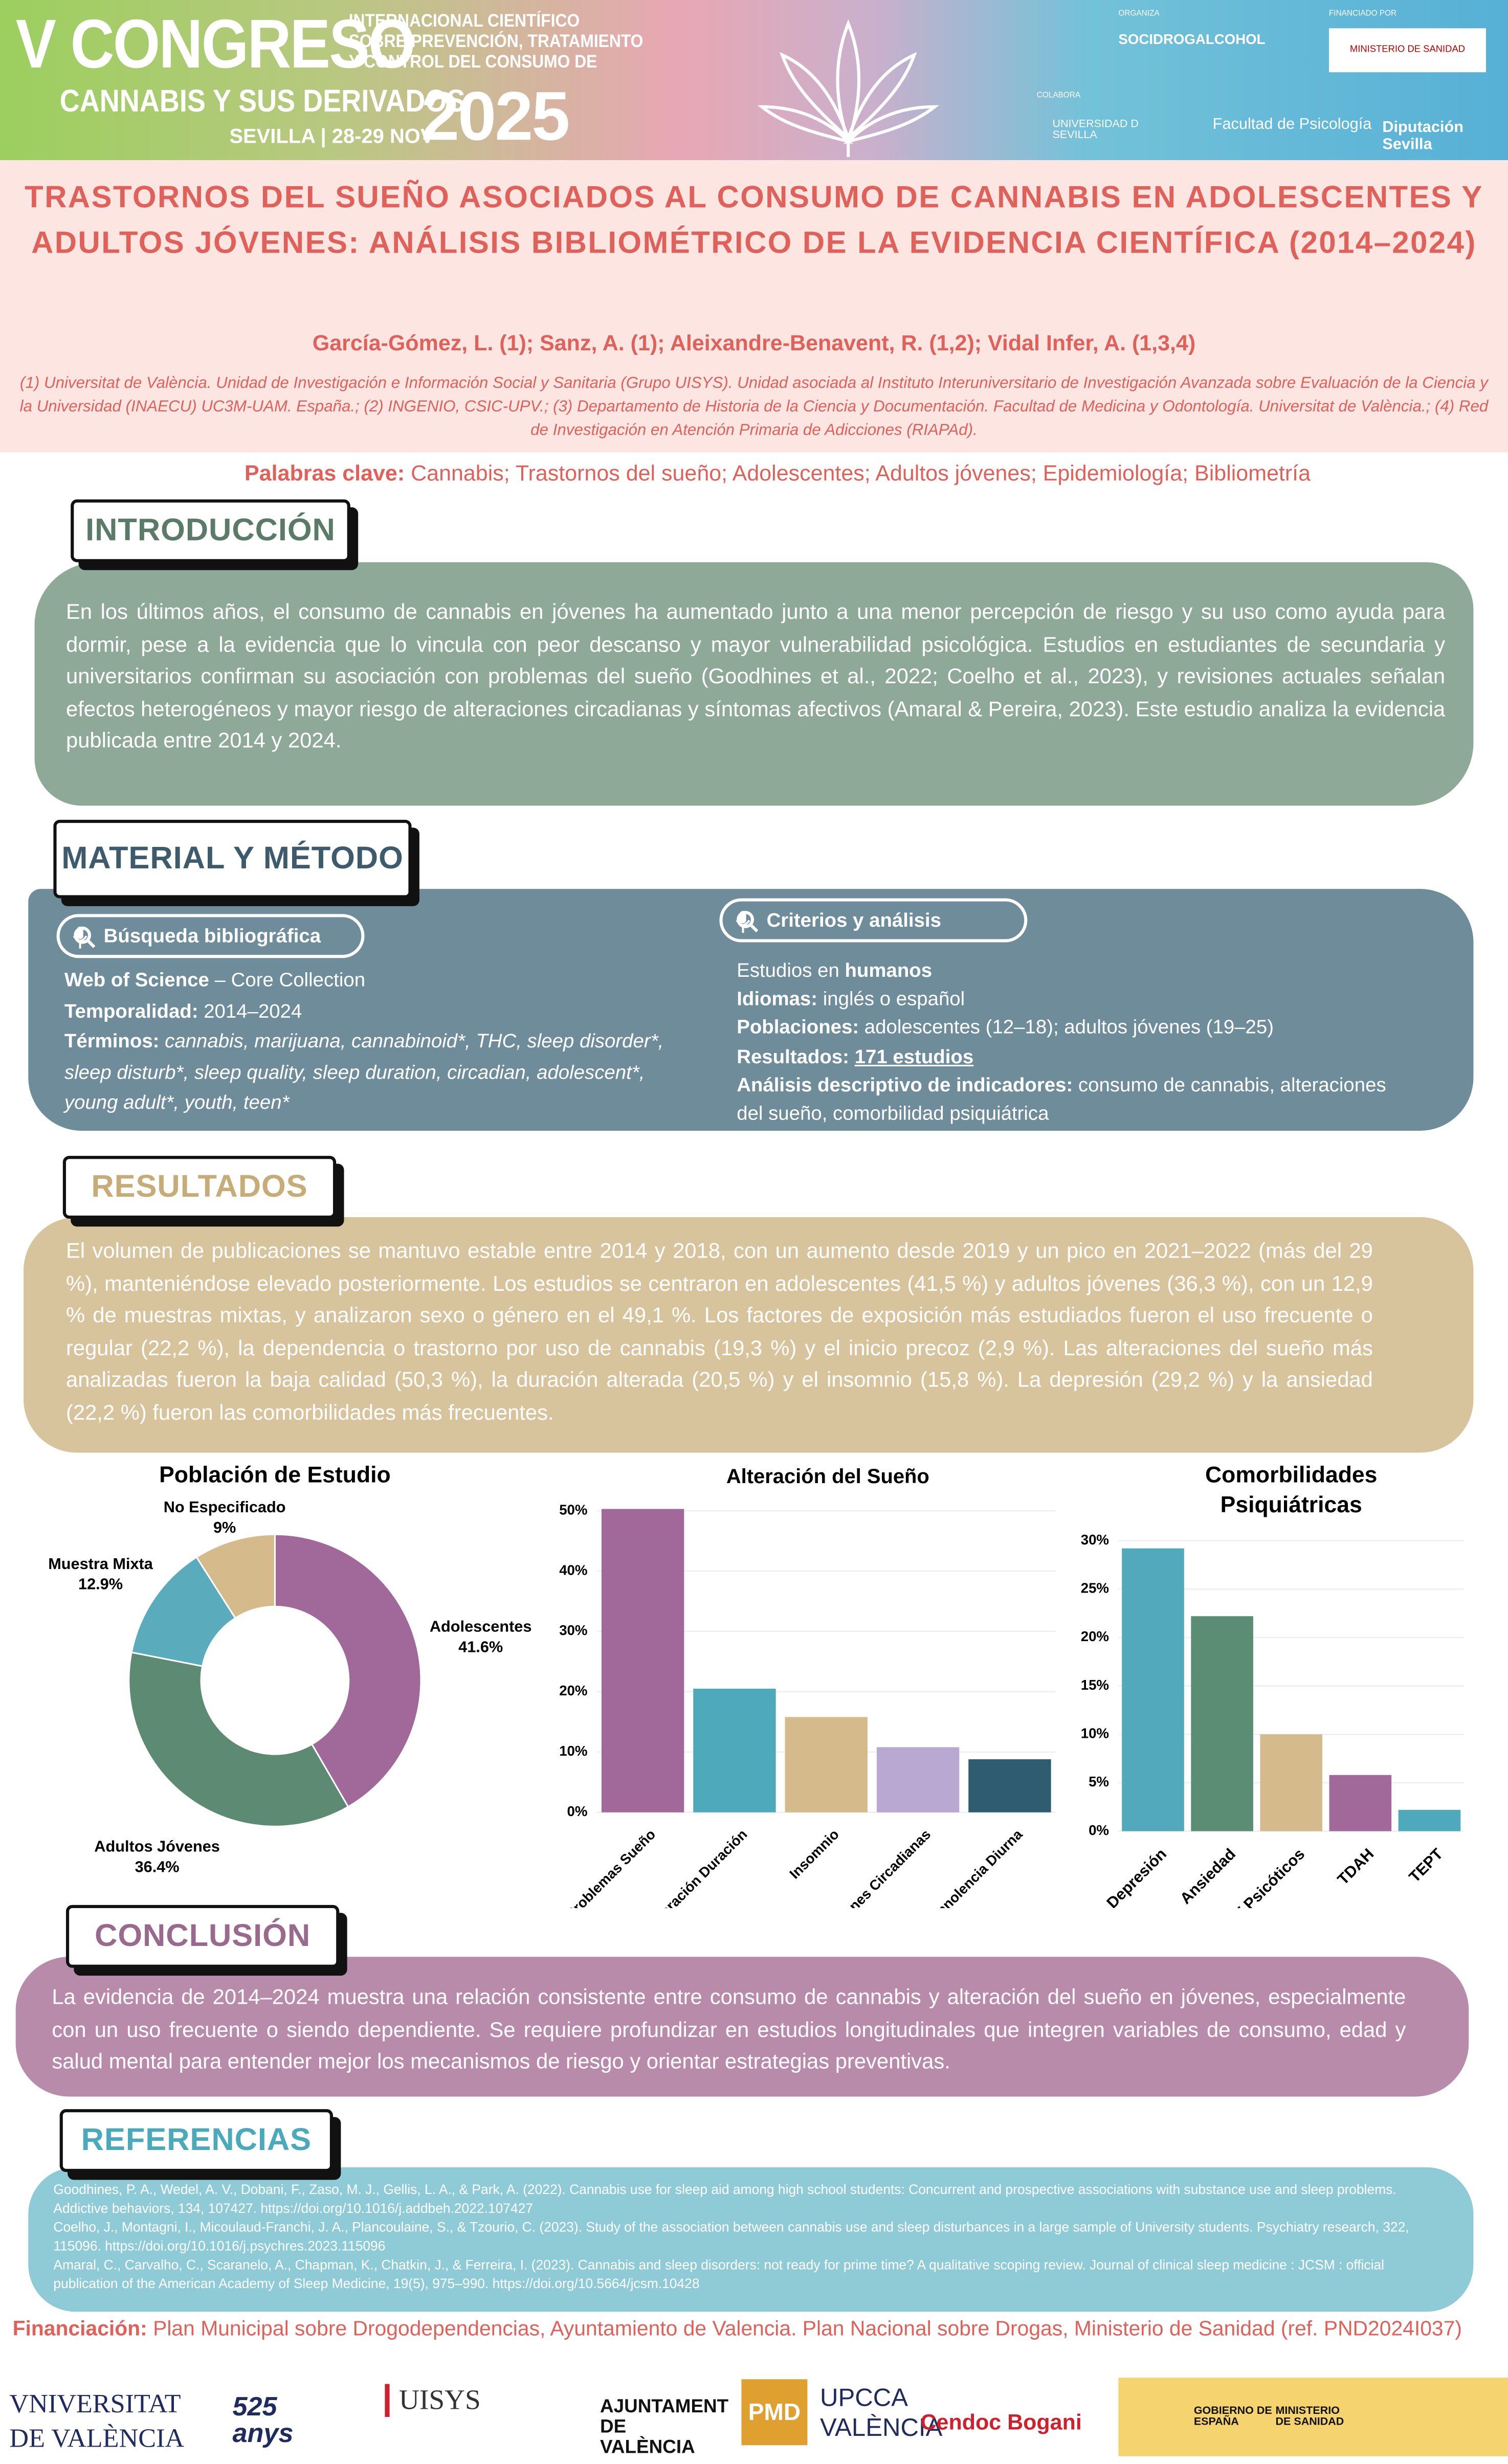  Describe the element at coordinates (1058, 96) in the screenshot. I see `colabora-label: COLABORA` at that location.